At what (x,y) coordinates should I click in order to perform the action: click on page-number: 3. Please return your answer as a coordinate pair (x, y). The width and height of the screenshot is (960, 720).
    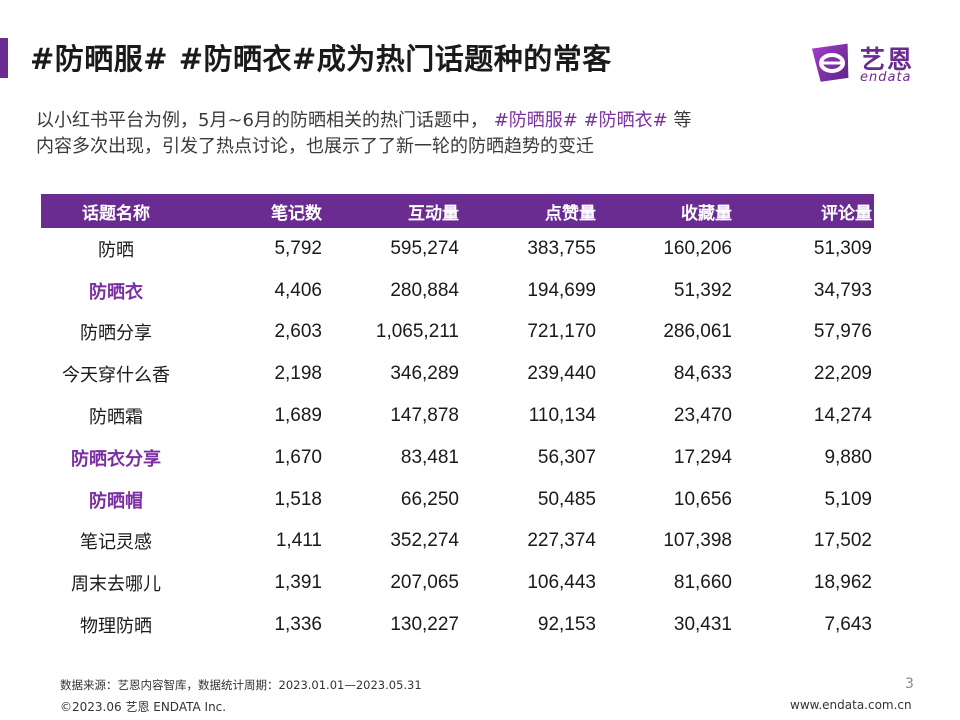
    Looking at the image, I should click on (909, 684).